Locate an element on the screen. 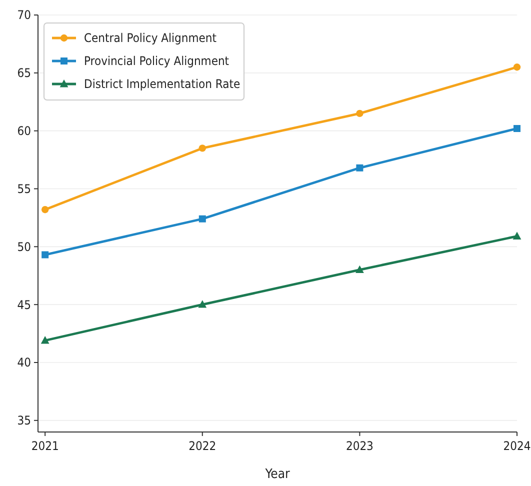  x-tick-label: 2023 is located at coordinates (360, 446).